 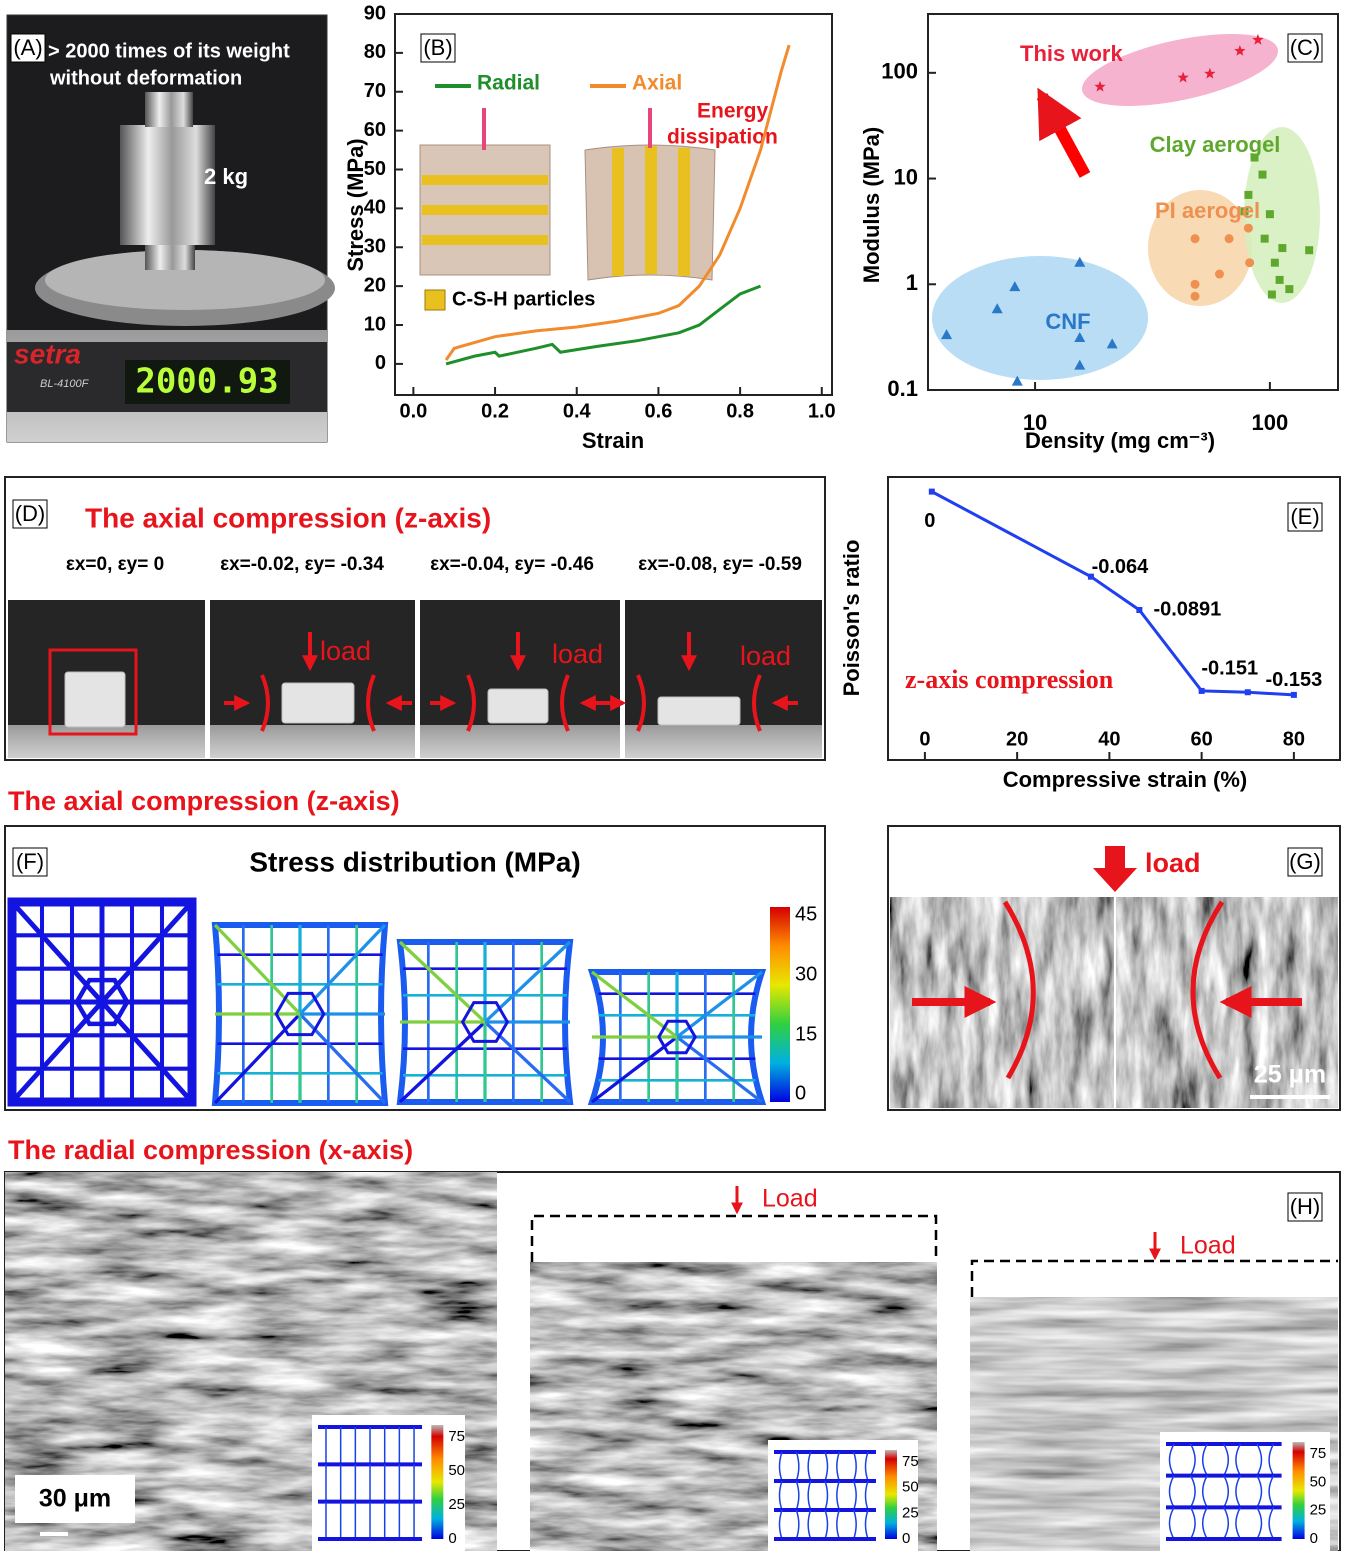 I want to click on annotation: dissipation, so click(x=722, y=137).